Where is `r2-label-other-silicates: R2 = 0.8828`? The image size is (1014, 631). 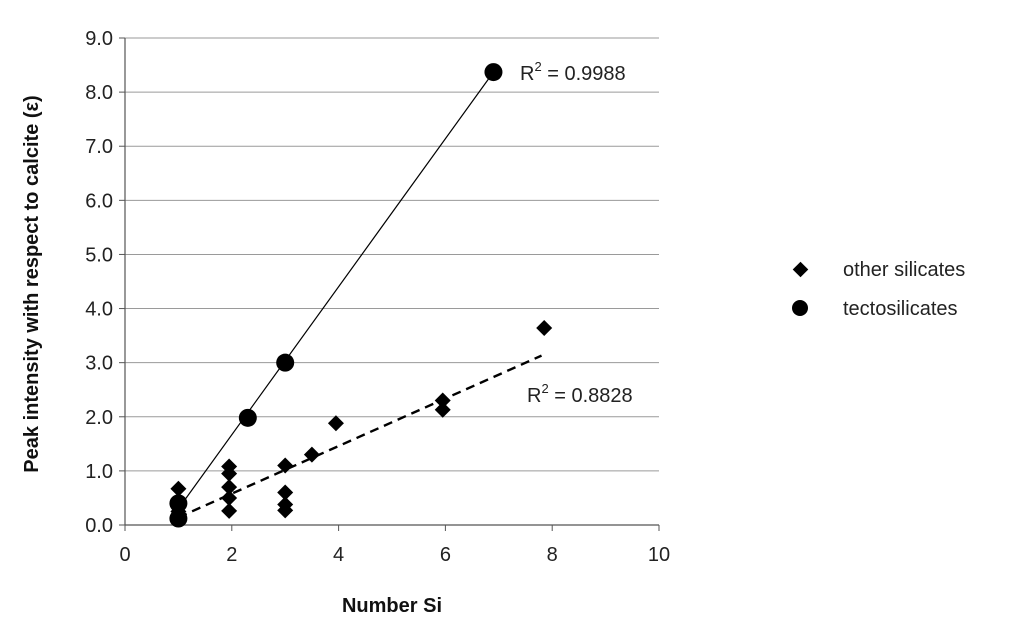
r2-label-other-silicates: R2 = 0.8828 is located at coordinates (580, 394).